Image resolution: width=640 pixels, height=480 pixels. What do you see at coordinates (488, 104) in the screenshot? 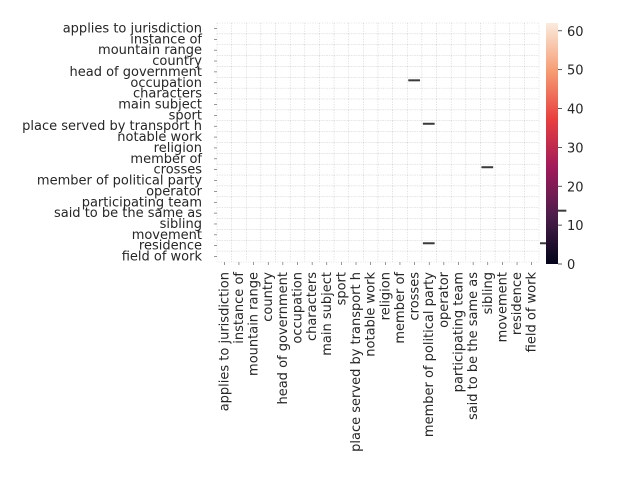
I see `heatmap-cell: main subject / sibling: 0` at bounding box center [488, 104].